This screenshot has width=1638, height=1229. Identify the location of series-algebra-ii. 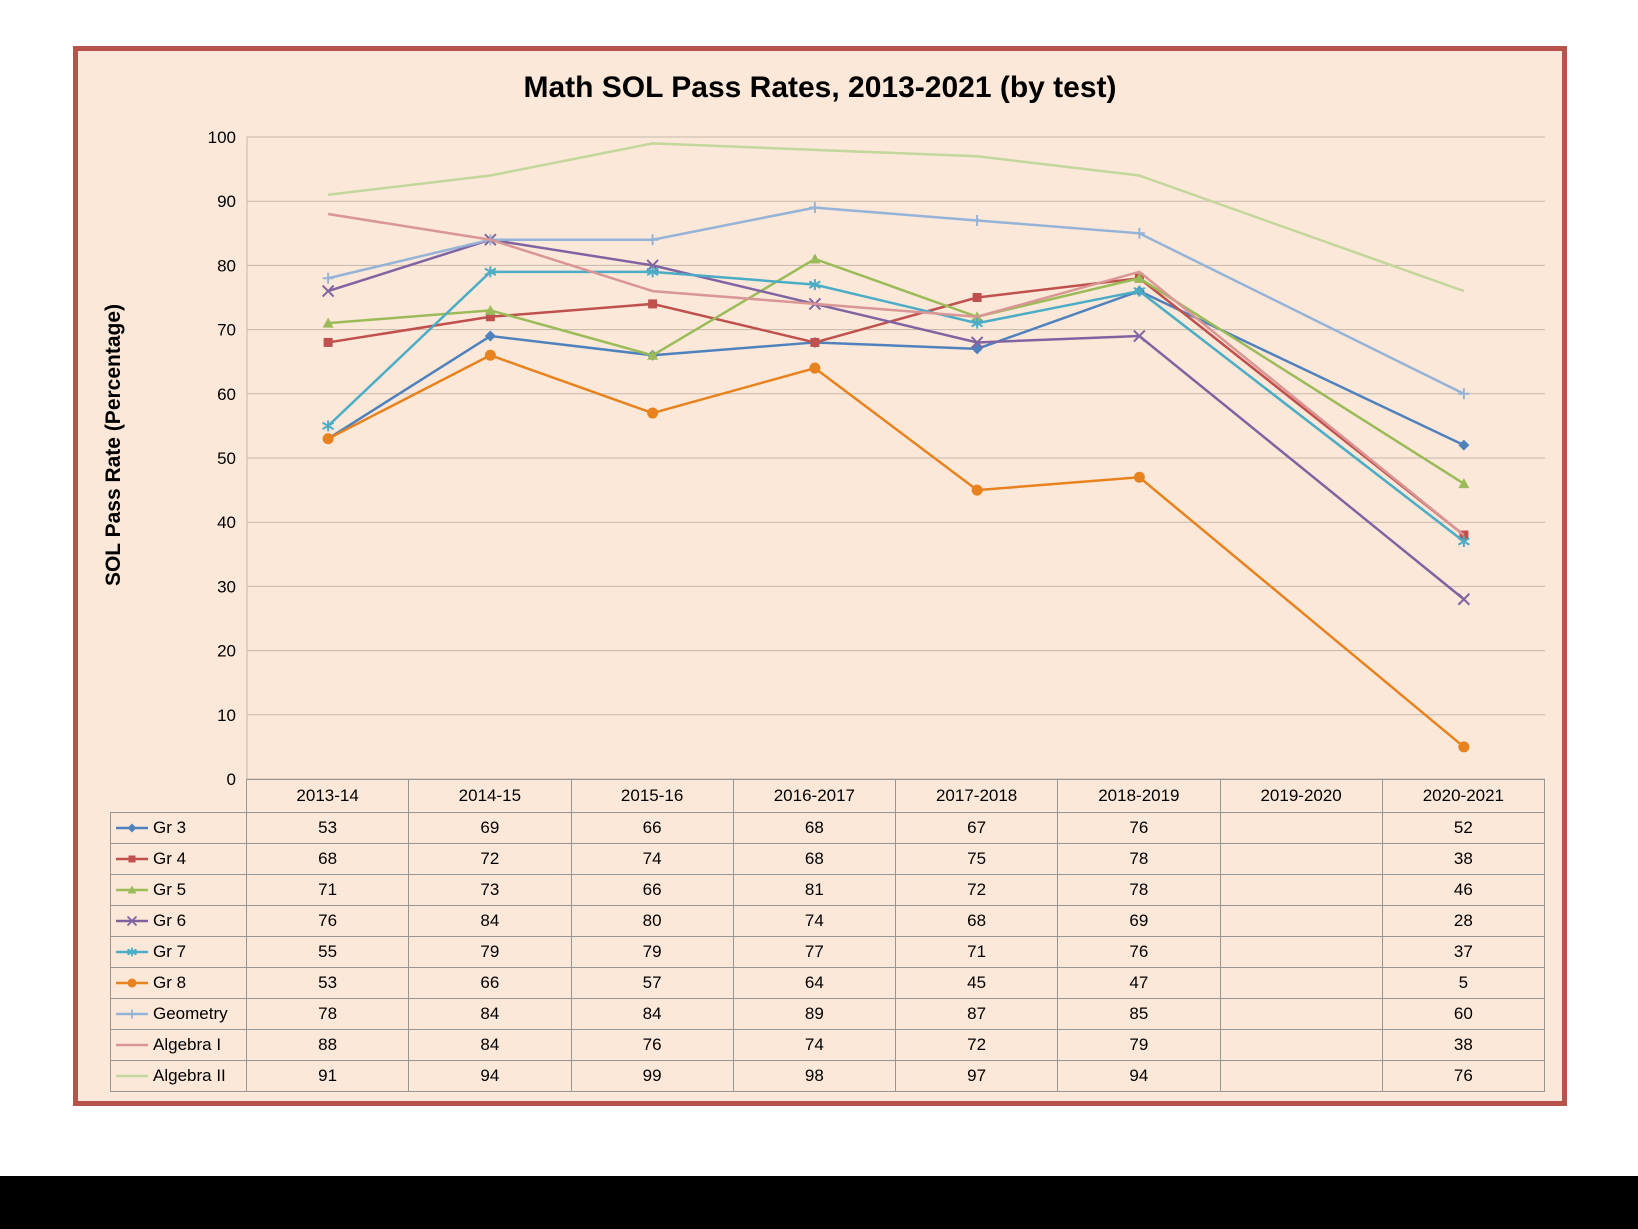
(896, 217).